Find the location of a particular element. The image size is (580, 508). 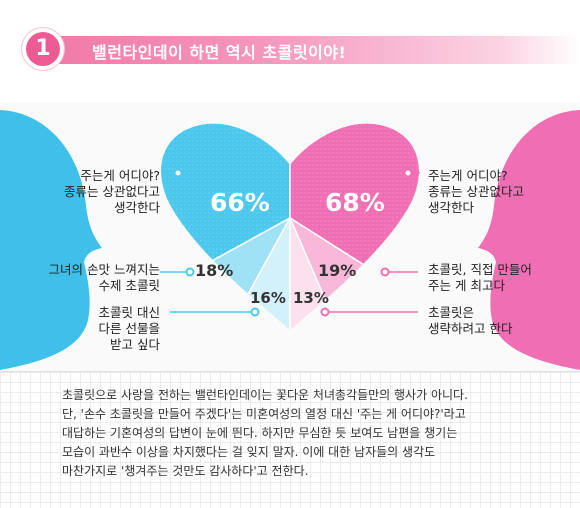

section-header: 밸런타인데이 하면 역시 초콜릿이야! 1 is located at coordinates (301, 49).